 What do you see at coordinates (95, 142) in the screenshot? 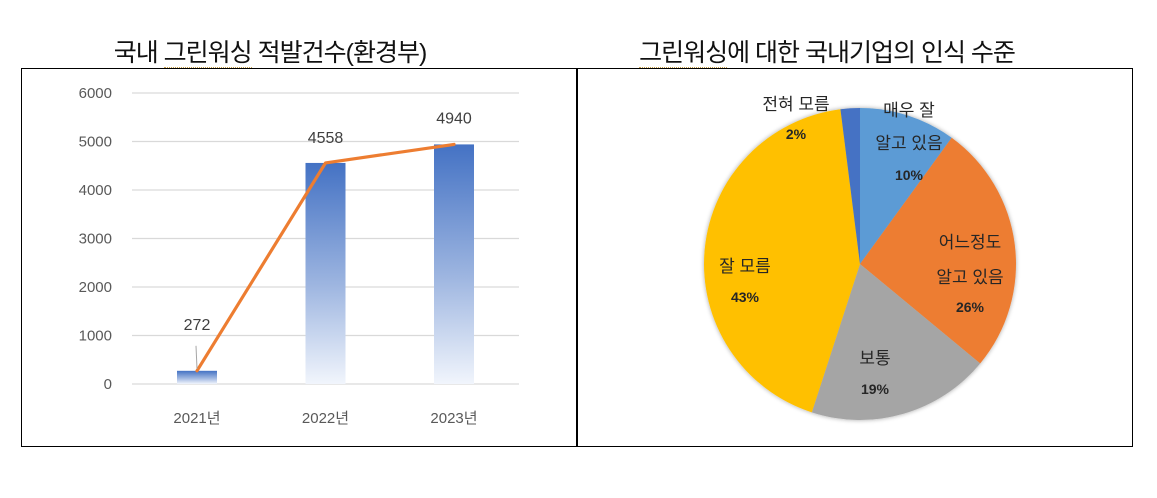
I see `y-tick-label: 5000` at bounding box center [95, 142].